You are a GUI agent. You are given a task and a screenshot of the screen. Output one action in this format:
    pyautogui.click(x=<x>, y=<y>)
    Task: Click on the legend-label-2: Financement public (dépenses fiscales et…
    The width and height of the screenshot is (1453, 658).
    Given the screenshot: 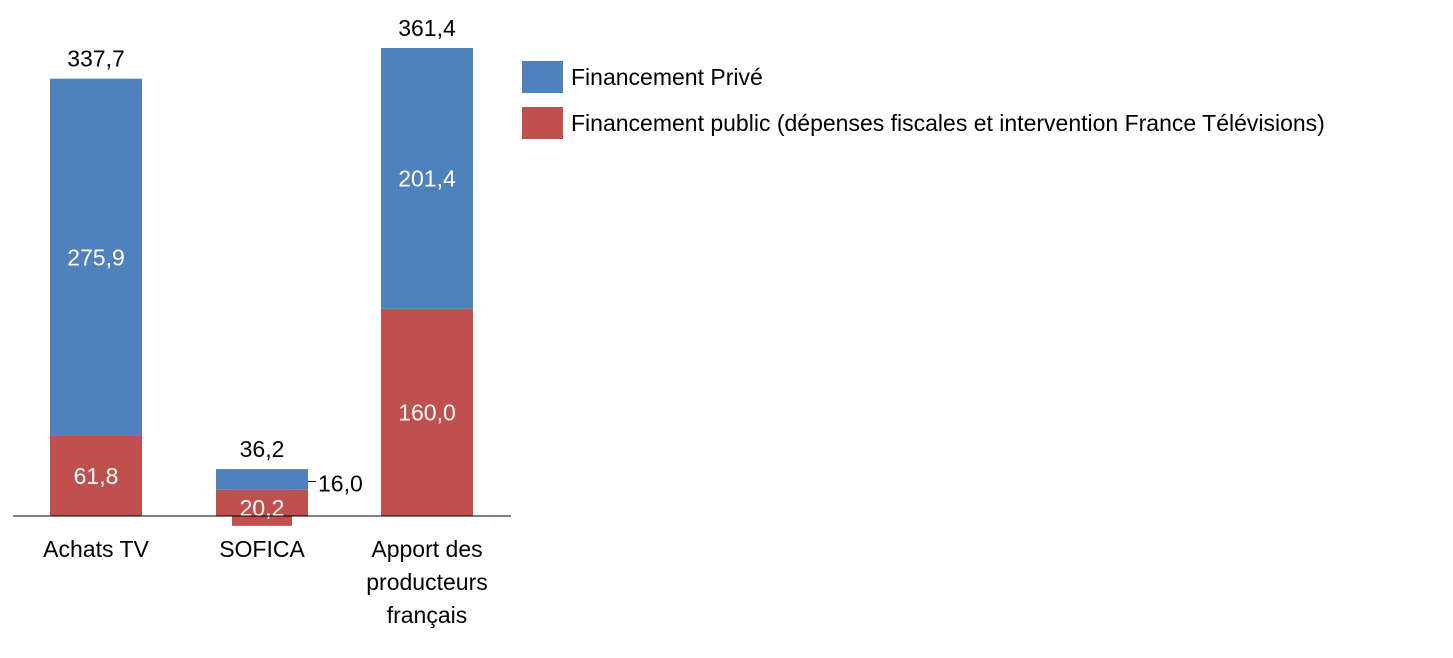 What is the action you would take?
    pyautogui.click(x=948, y=123)
    